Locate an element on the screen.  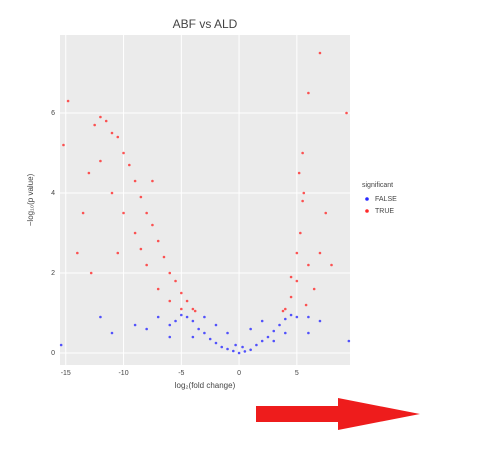
legend-label: FALSE is located at coordinates (386, 199).